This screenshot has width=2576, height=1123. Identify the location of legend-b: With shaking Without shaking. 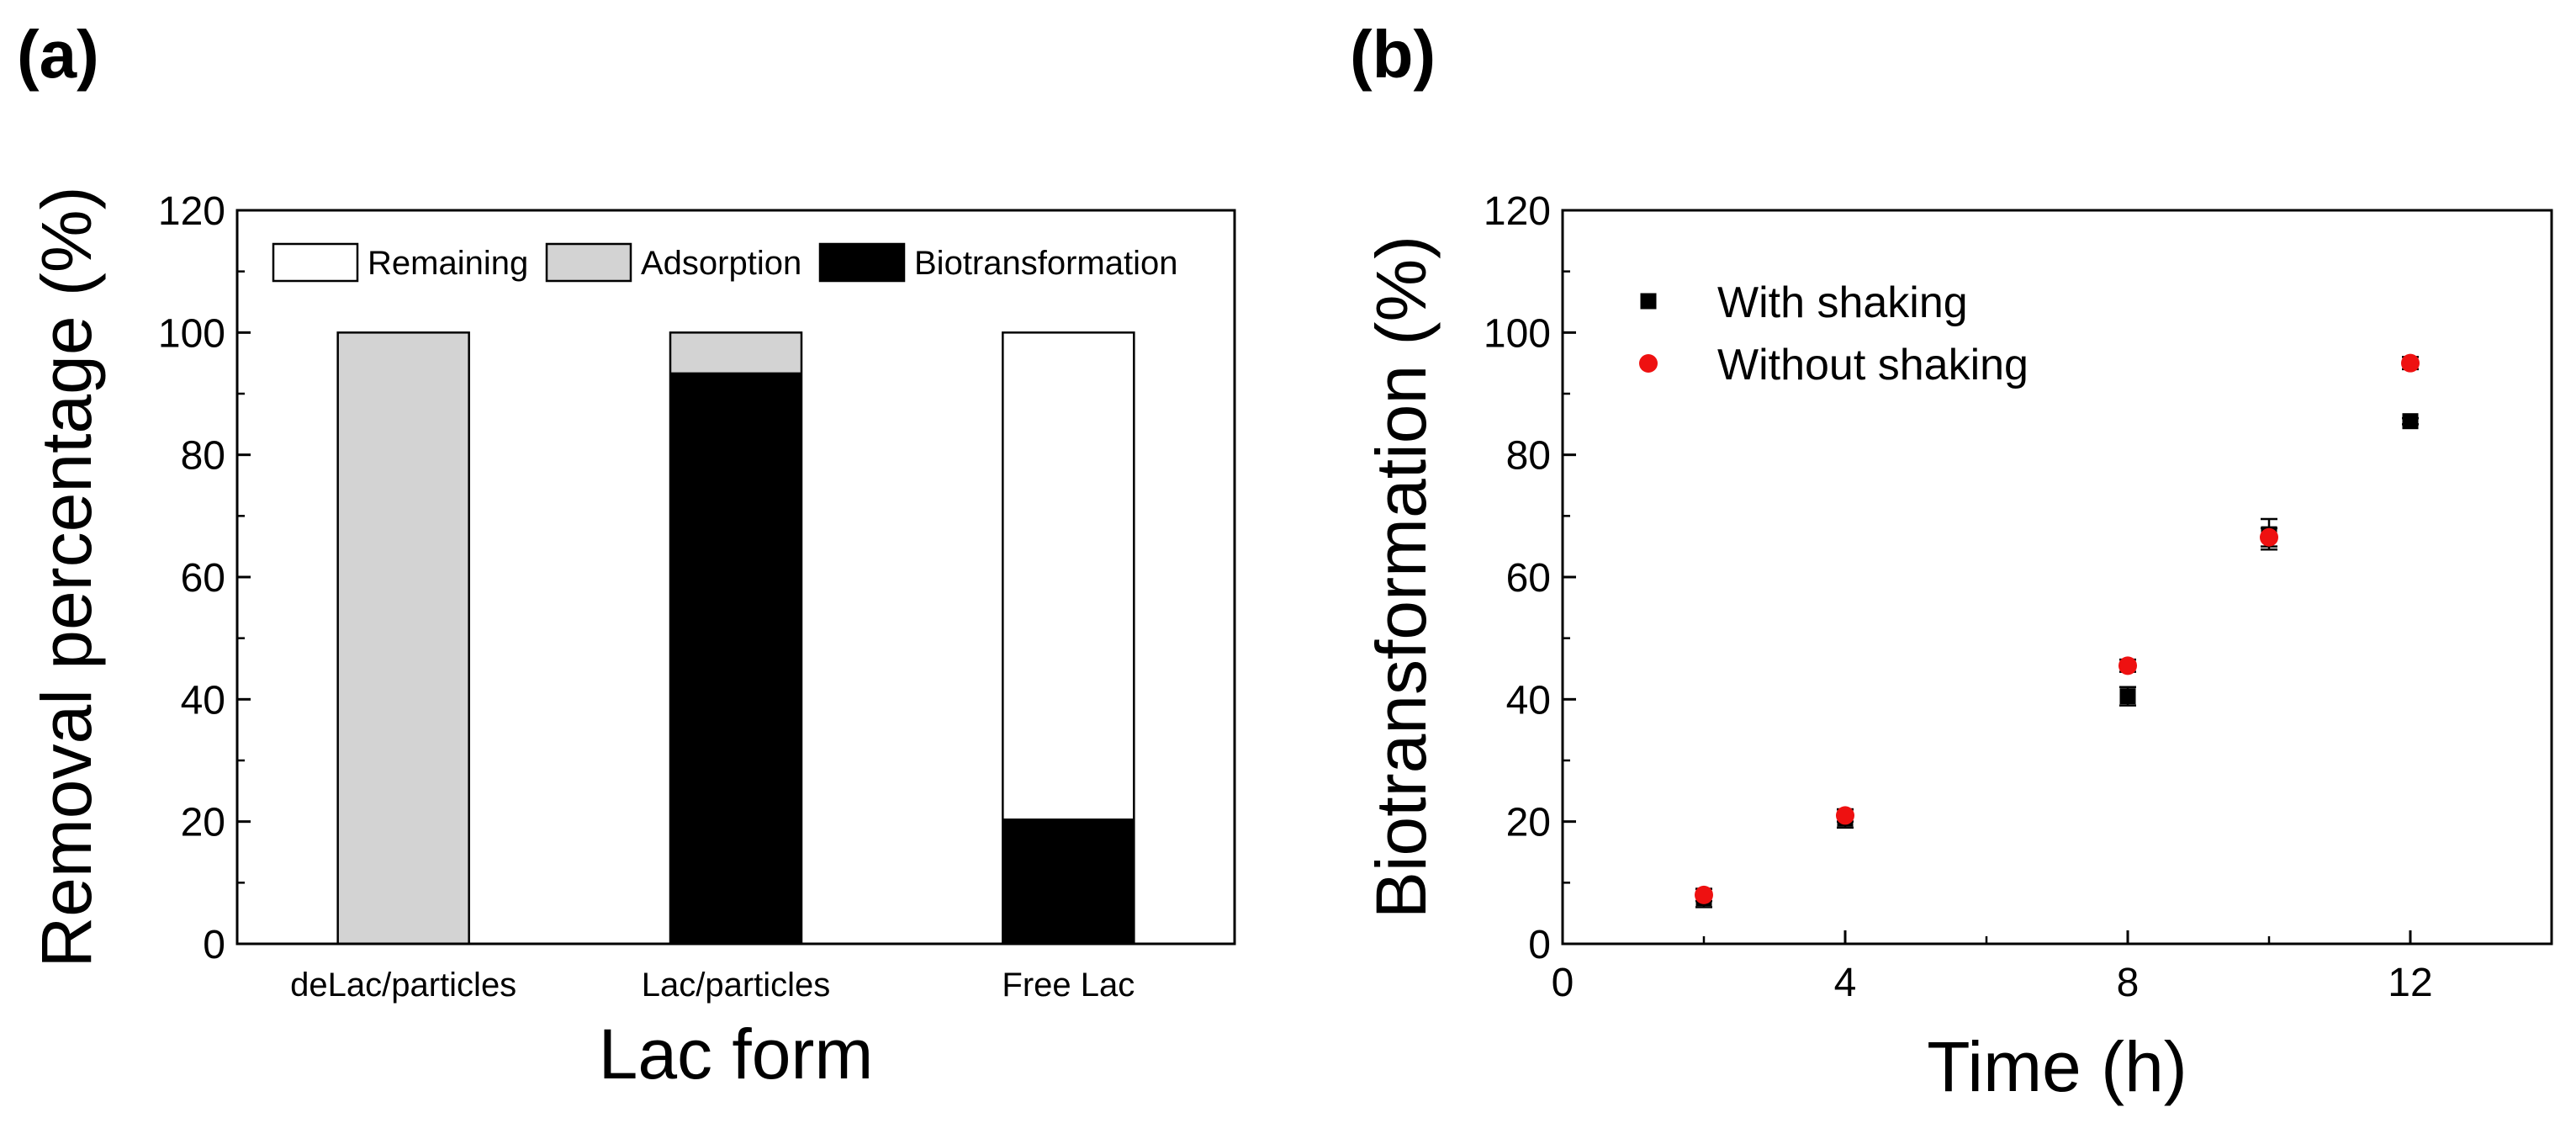
(1834, 333).